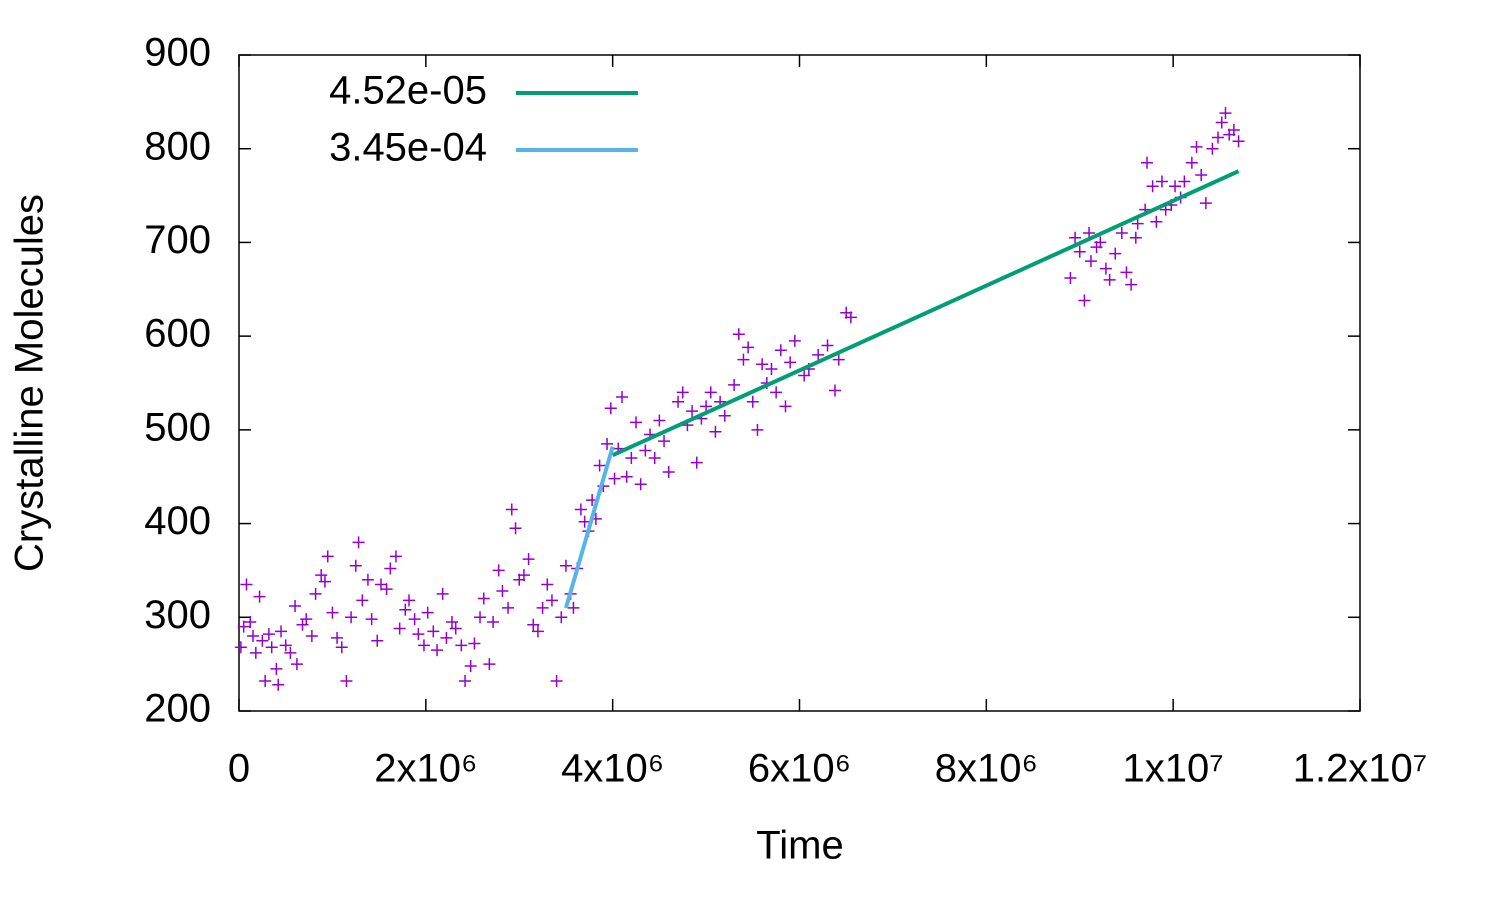 This screenshot has width=1500, height=900. I want to click on y-tick-label: 600, so click(177, 334).